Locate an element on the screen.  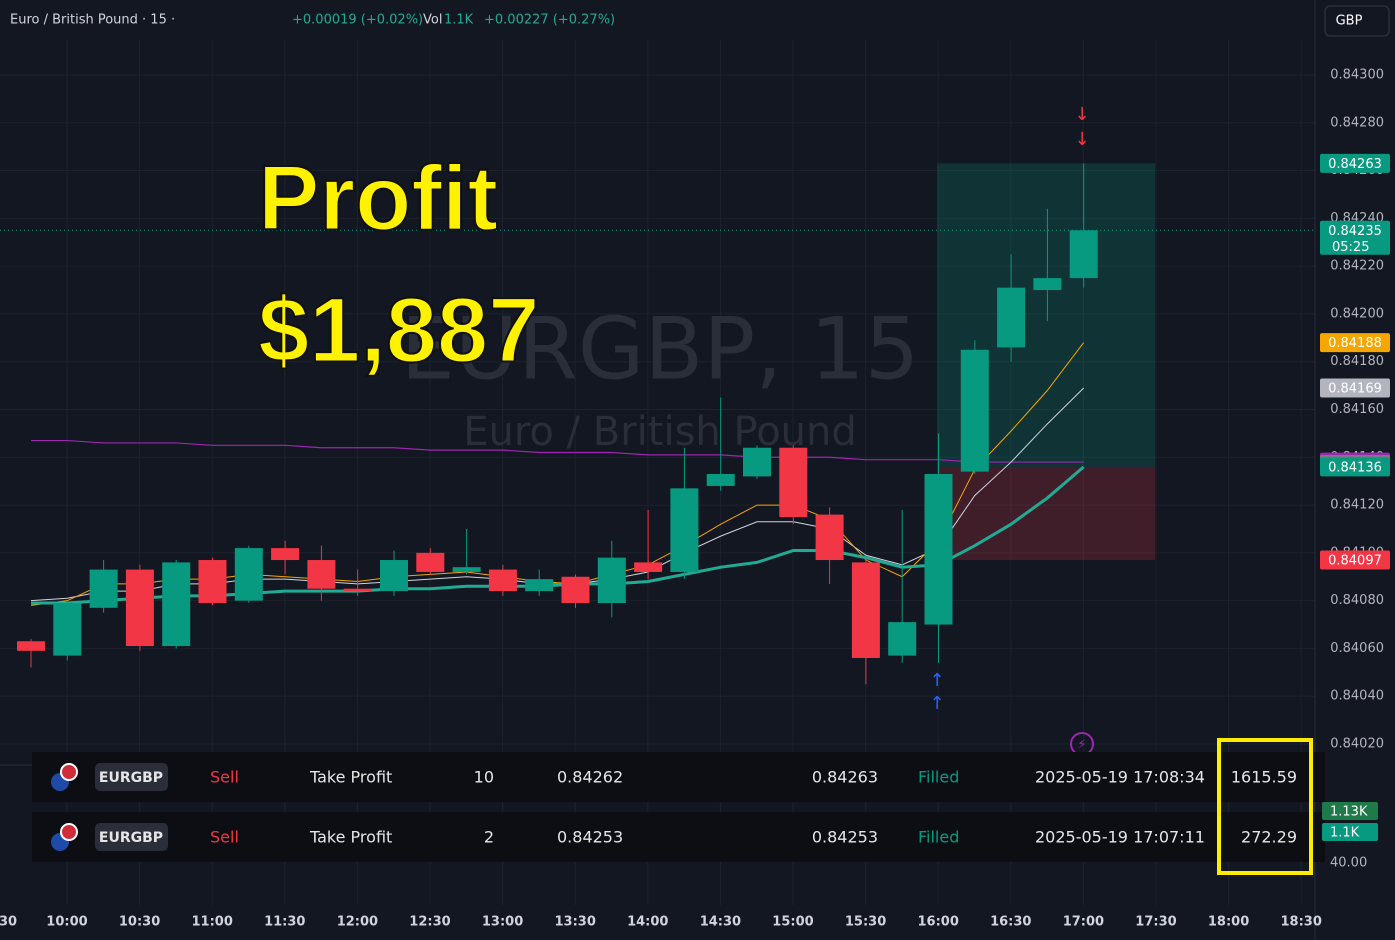
price-tag-label: 0.84097 is located at coordinates (1355, 561).